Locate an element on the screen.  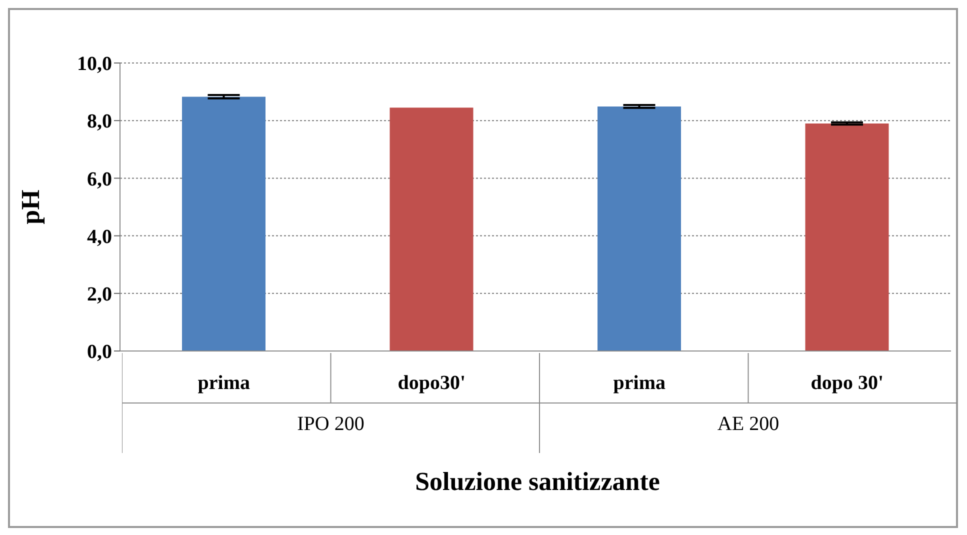
y-tick-label: 2,0 is located at coordinates (99, 295).